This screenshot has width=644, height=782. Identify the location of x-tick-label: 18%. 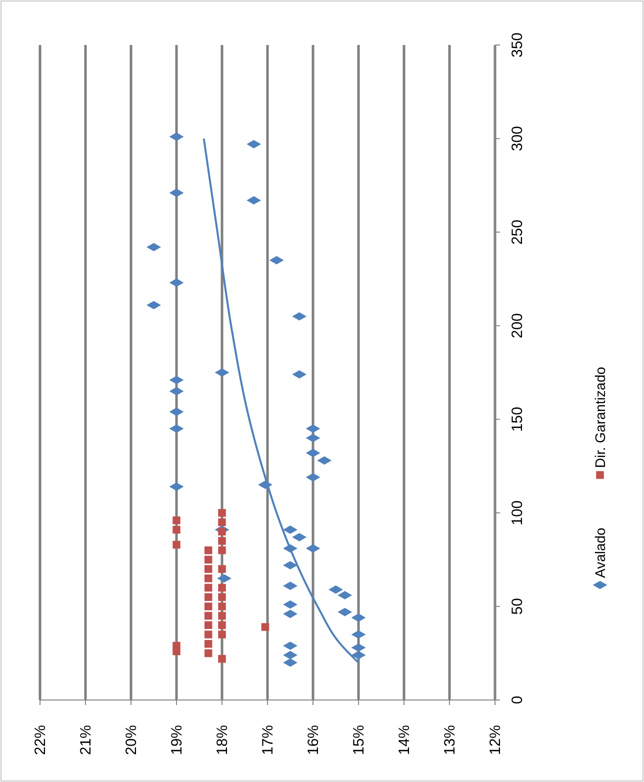
(222, 740).